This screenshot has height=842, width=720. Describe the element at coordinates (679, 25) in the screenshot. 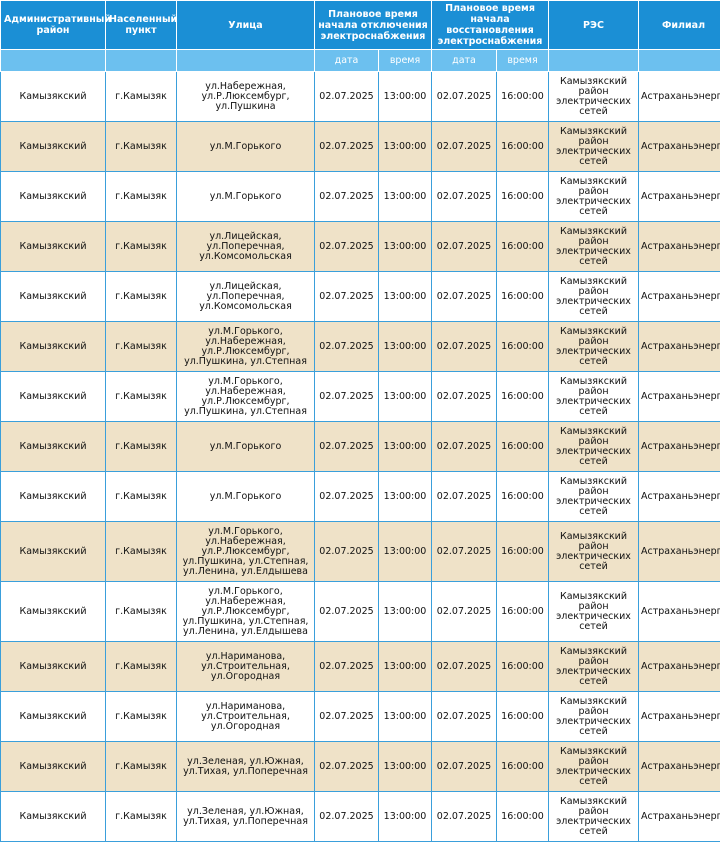

I see `column-header: Филиал` at that location.